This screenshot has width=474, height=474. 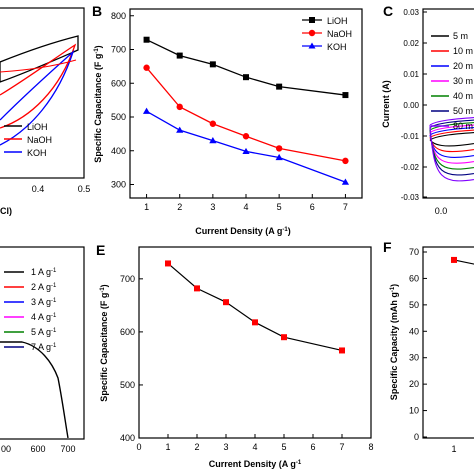 What do you see at coordinates (452, 81) in the screenshot?
I see `panel-c-legend: 5 m 10 m 20 m 30 m 40 m 50 m 80 m` at bounding box center [452, 81].